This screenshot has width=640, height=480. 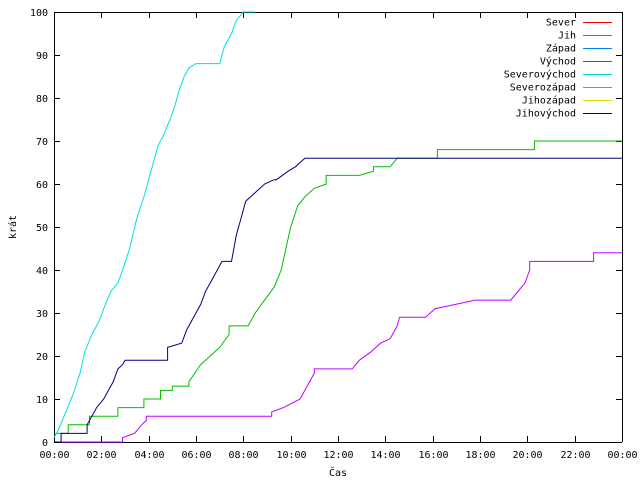 I want to click on legend-label-sever: Sever, so click(x=561, y=23).